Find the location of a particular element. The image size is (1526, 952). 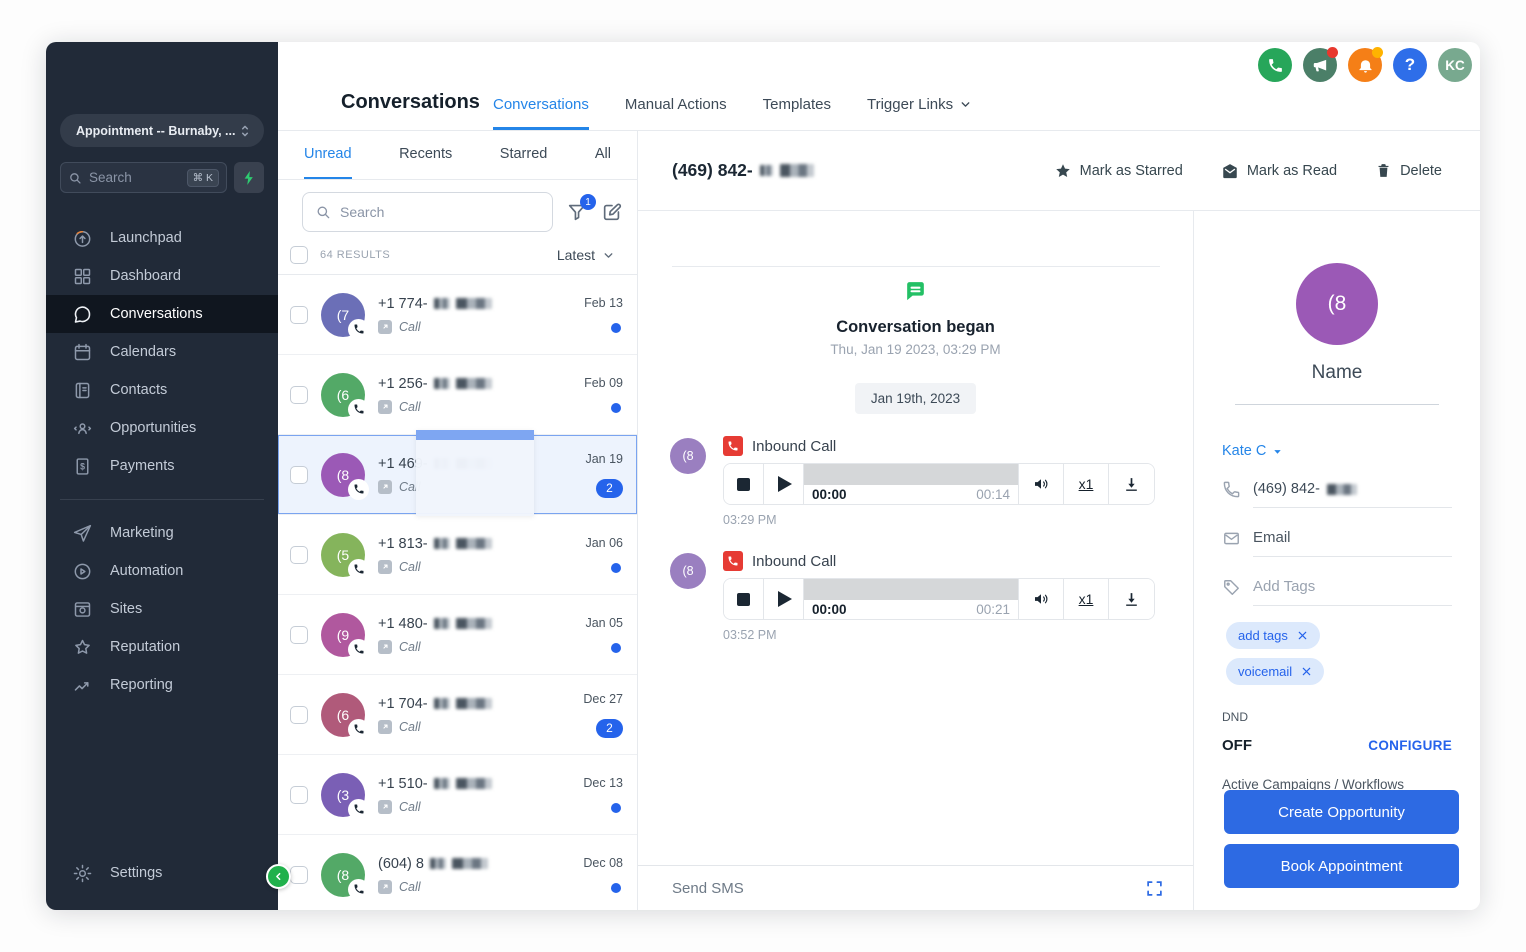

conversation-list-item: (6 +1 256- Call Feb 09 is located at coordinates (457, 395).